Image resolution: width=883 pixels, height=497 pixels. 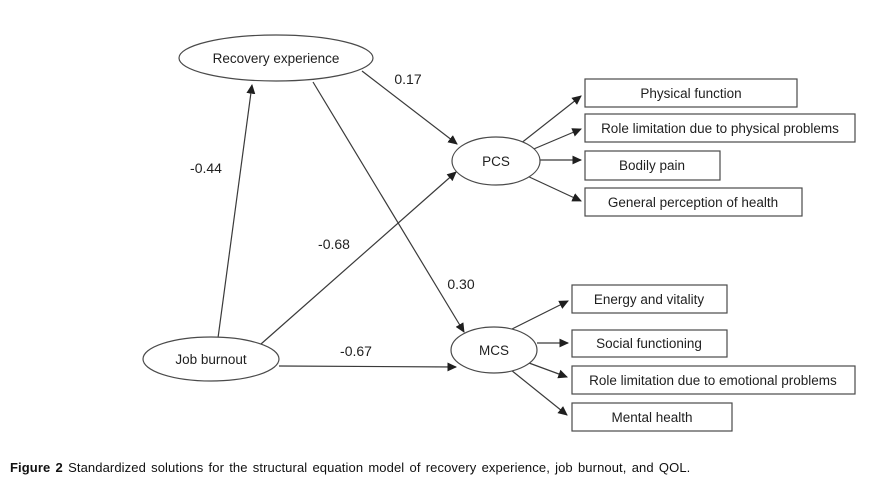 I want to click on indicator-box-energy-vitality: Energy and vitality, so click(x=649, y=299).